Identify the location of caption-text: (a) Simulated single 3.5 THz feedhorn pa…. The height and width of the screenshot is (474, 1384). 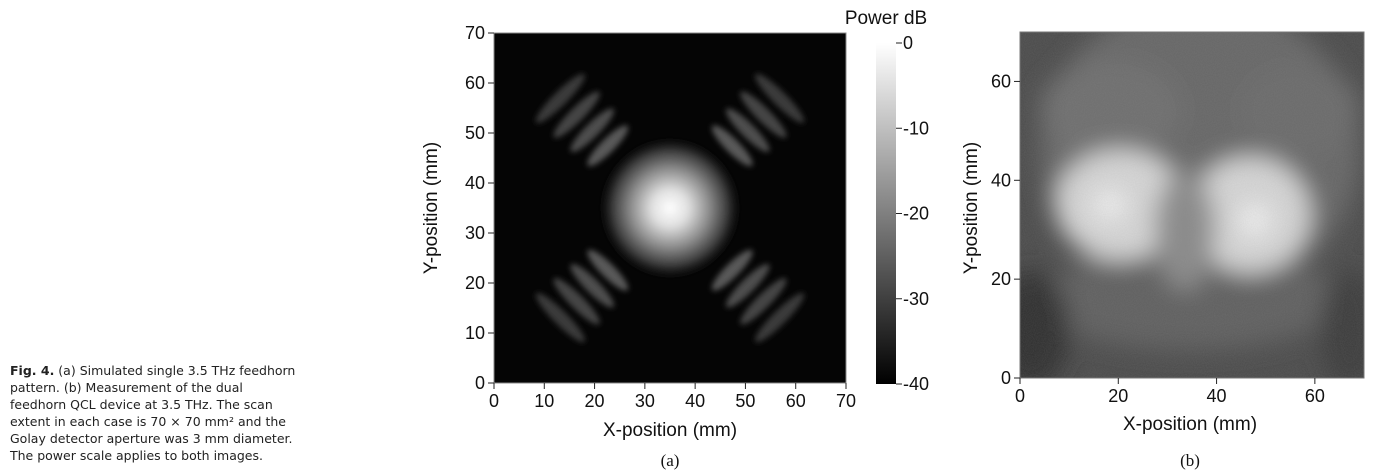
(153, 413).